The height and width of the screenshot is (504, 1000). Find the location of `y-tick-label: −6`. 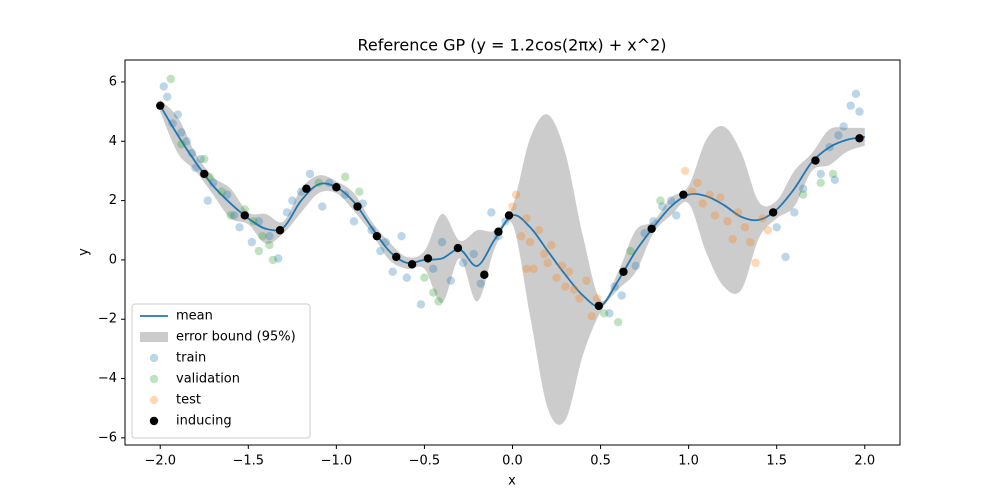

y-tick-label: −6 is located at coordinates (107, 437).